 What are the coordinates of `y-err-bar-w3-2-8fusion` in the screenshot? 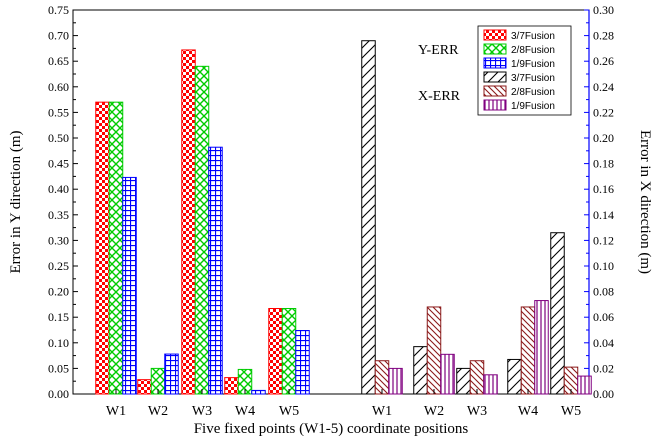 It's located at (202, 230).